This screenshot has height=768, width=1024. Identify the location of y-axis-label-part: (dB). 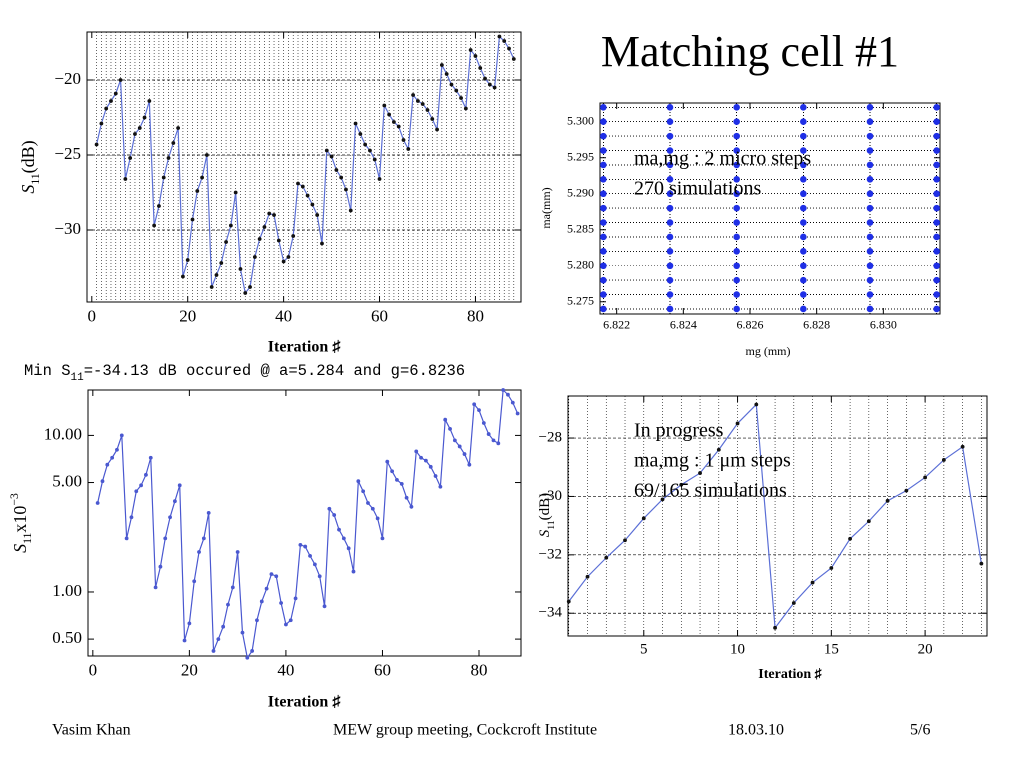
(28, 156).